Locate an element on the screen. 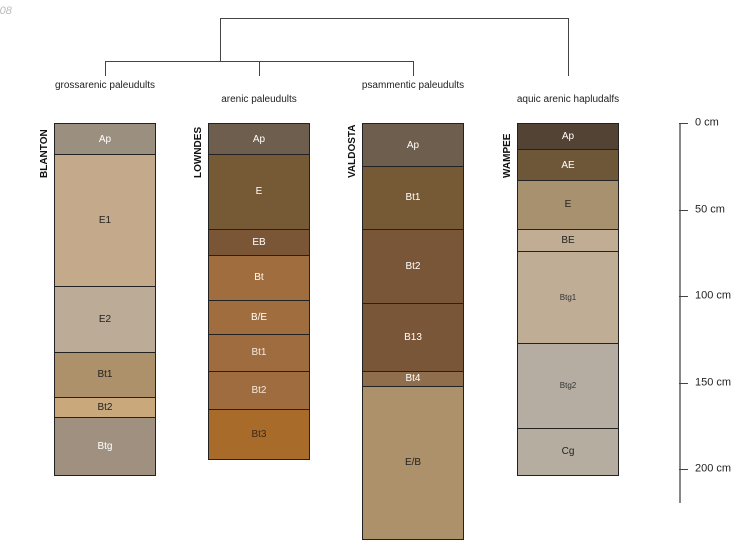 This screenshot has width=750, height=540. horizon: Bt is located at coordinates (259, 277).